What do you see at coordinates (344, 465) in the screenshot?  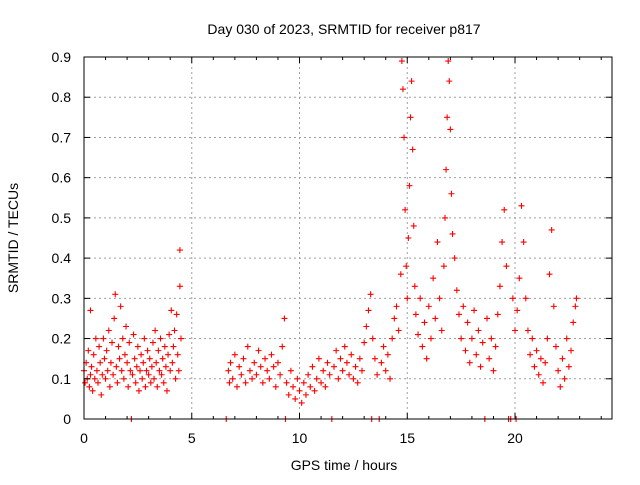 I see `x-axis-label: GPS time / hours` at bounding box center [344, 465].